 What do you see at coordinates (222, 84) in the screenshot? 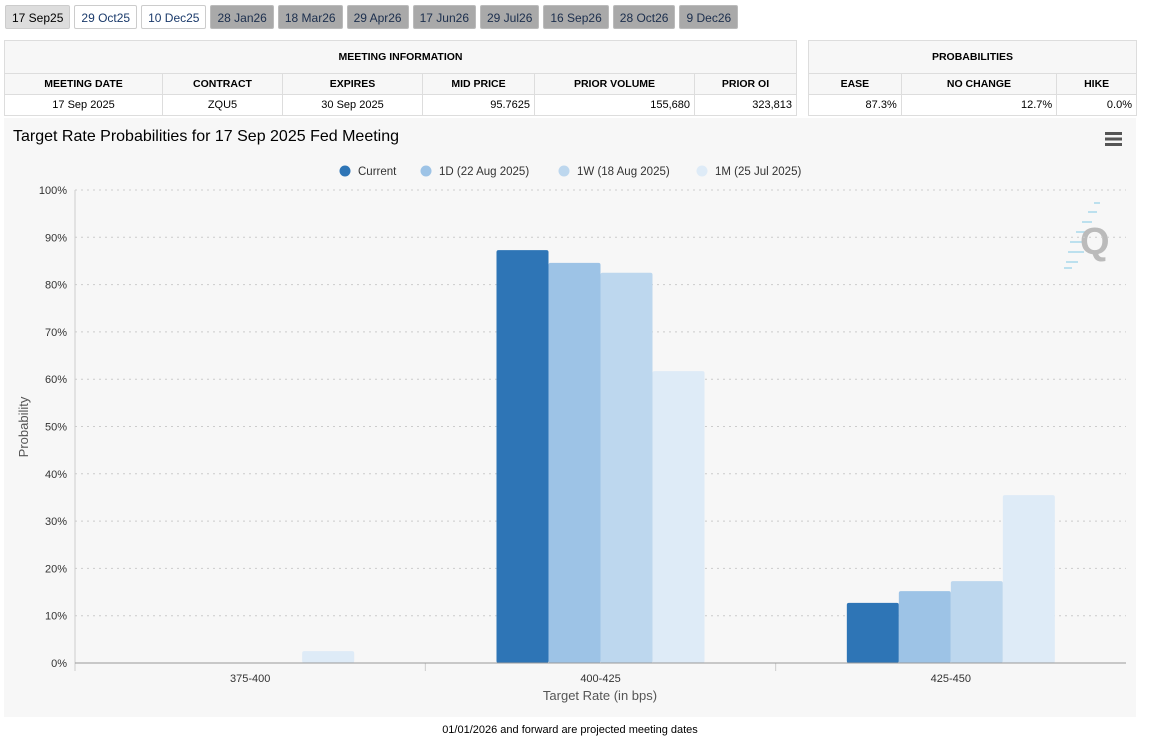
I see `column-header: CONTRACT` at bounding box center [222, 84].